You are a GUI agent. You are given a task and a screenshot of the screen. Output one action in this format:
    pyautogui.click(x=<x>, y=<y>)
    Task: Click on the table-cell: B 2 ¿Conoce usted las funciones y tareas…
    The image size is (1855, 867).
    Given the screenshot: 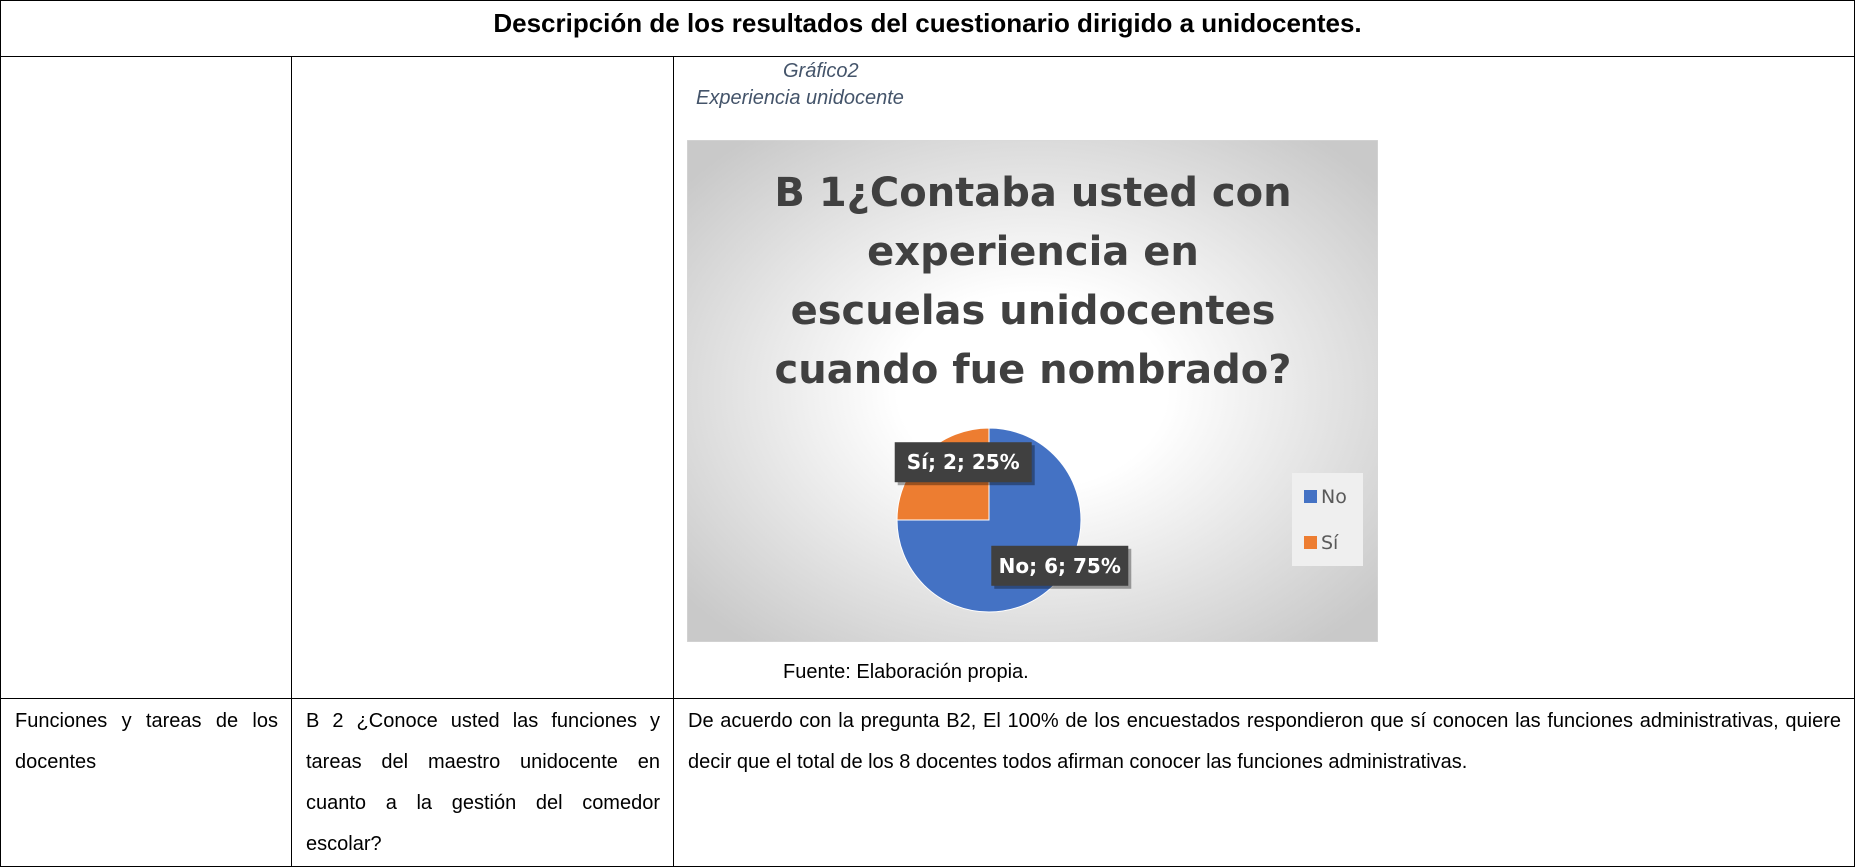 What is the action you would take?
    pyautogui.click(x=482, y=782)
    